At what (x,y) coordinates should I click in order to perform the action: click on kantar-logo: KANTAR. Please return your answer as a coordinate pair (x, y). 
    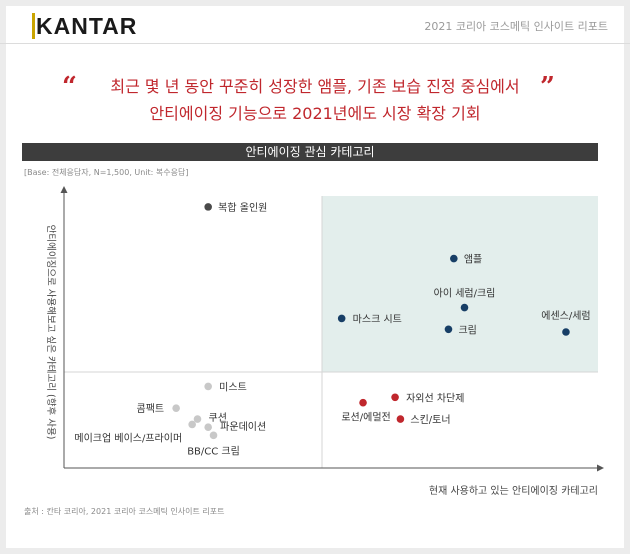
    Looking at the image, I should click on (84, 26).